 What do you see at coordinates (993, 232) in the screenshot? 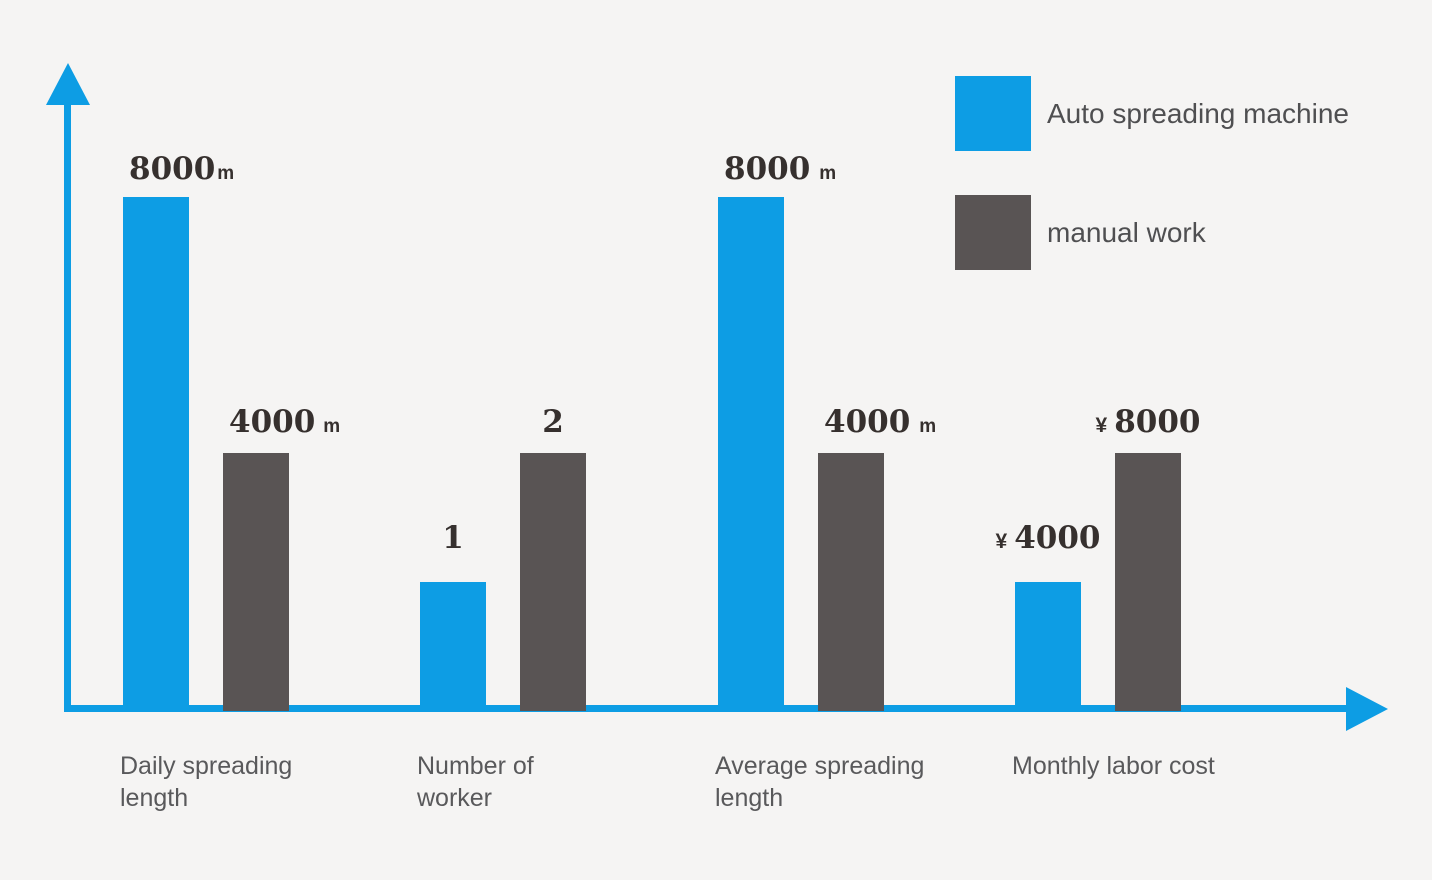
I see `legend-swatch-manual` at bounding box center [993, 232].